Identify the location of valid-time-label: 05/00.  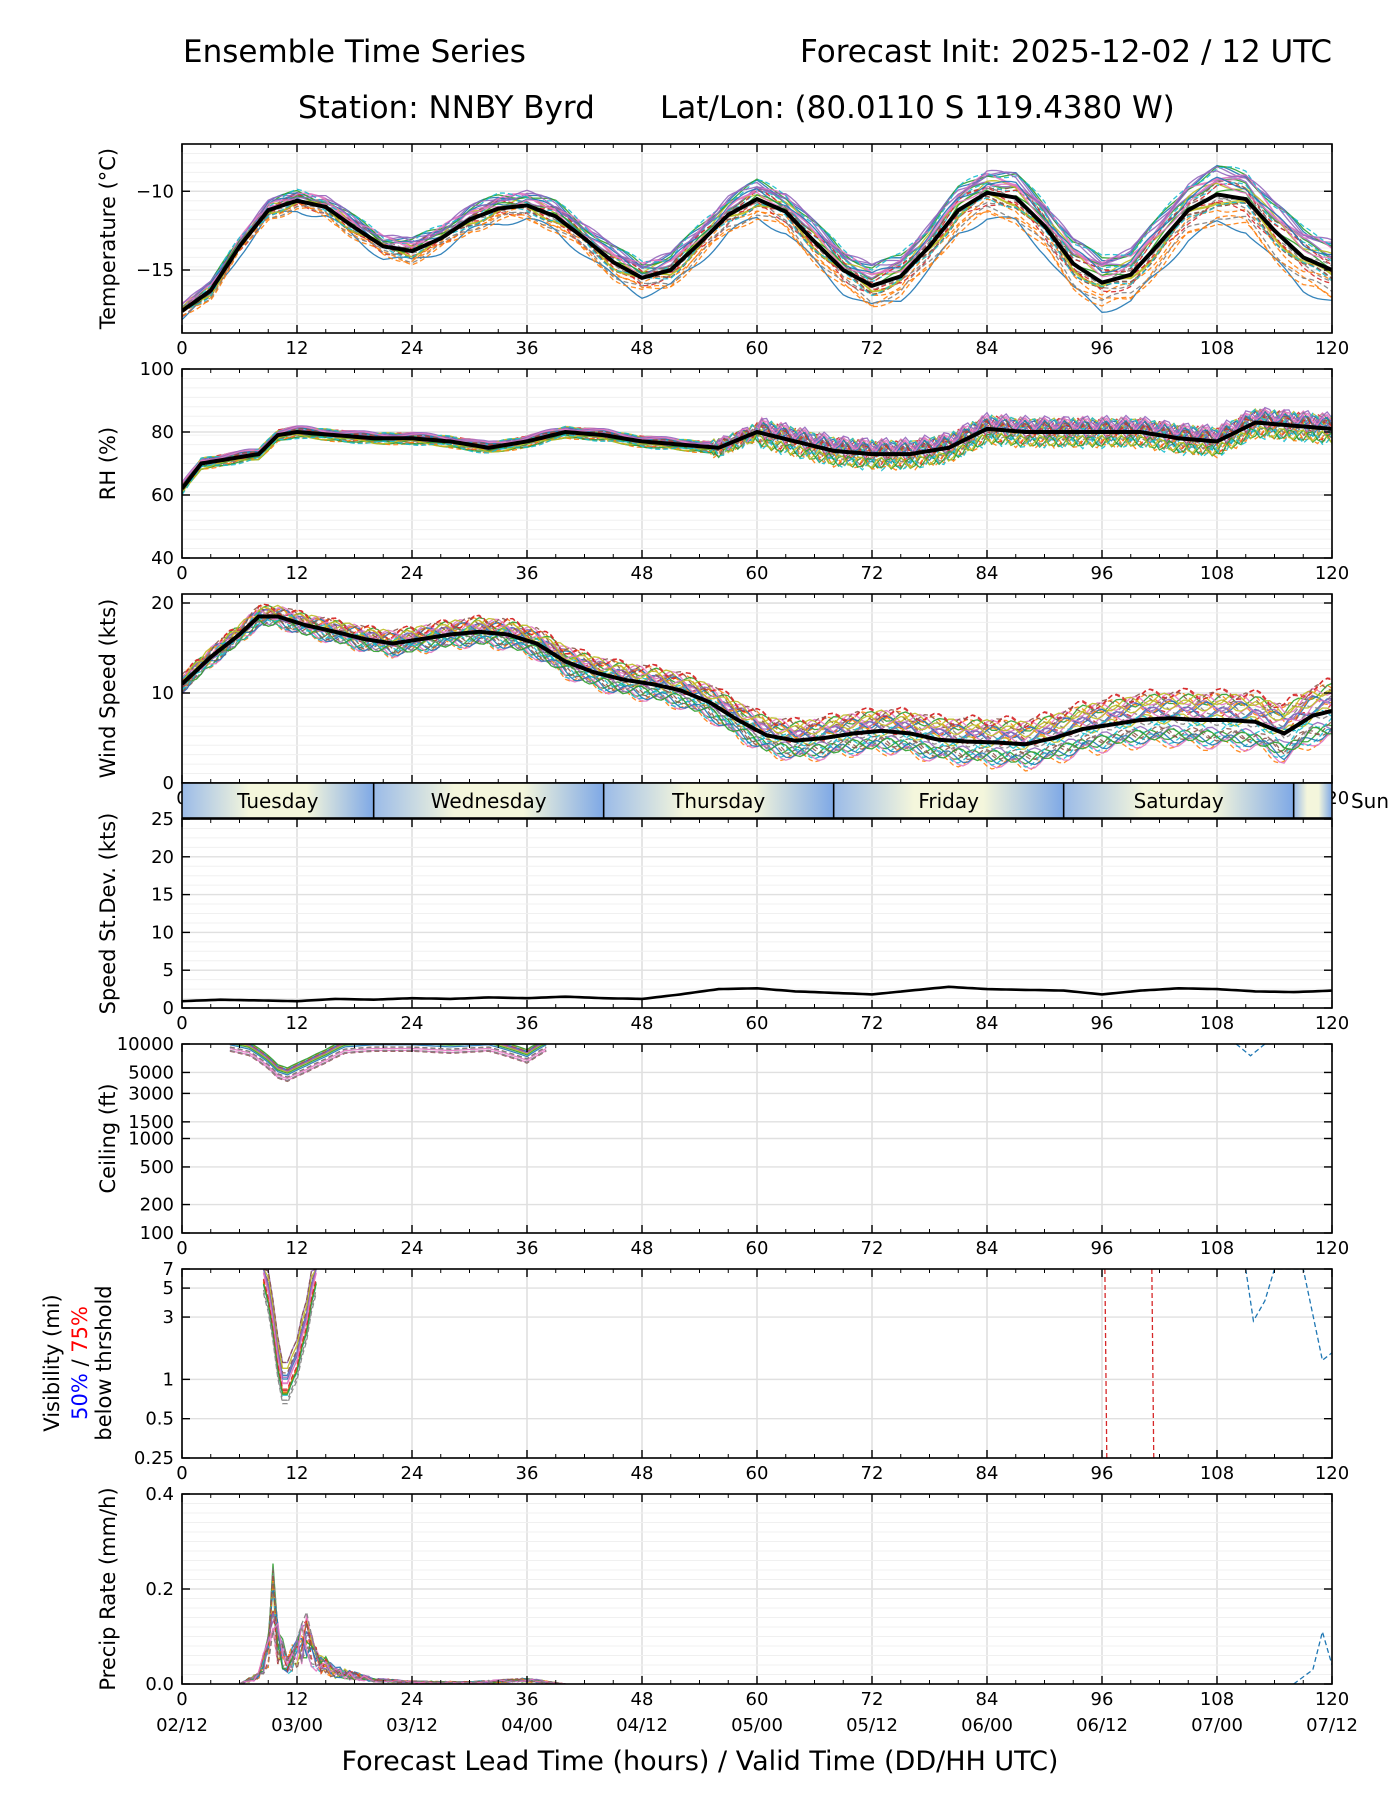
(757, 1725).